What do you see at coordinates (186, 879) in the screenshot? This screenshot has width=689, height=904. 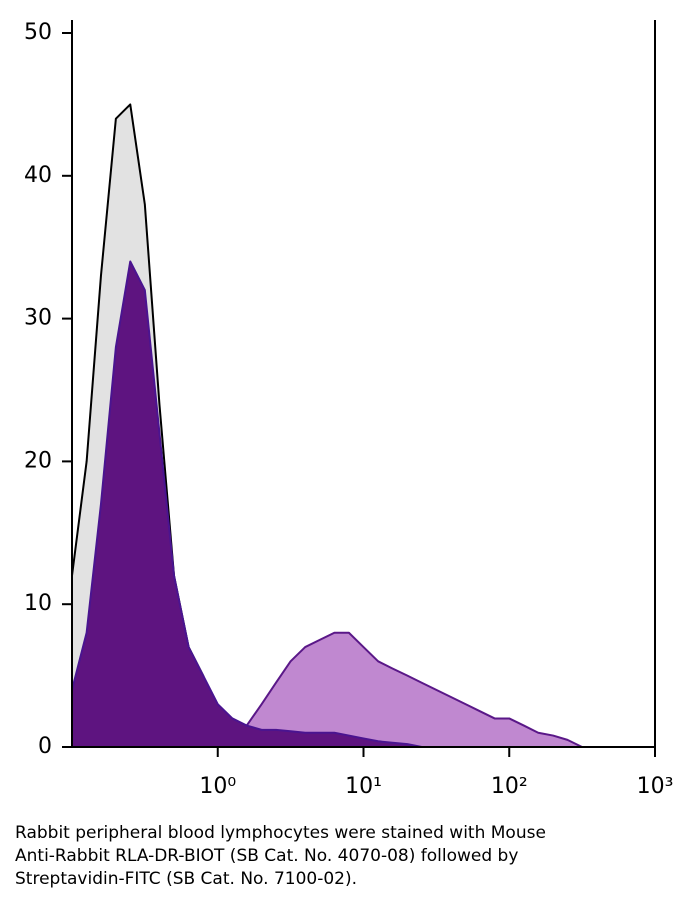 I see `caption-line: Streptavidin-FITC (SB Cat. No. 7100-02).` at bounding box center [186, 879].